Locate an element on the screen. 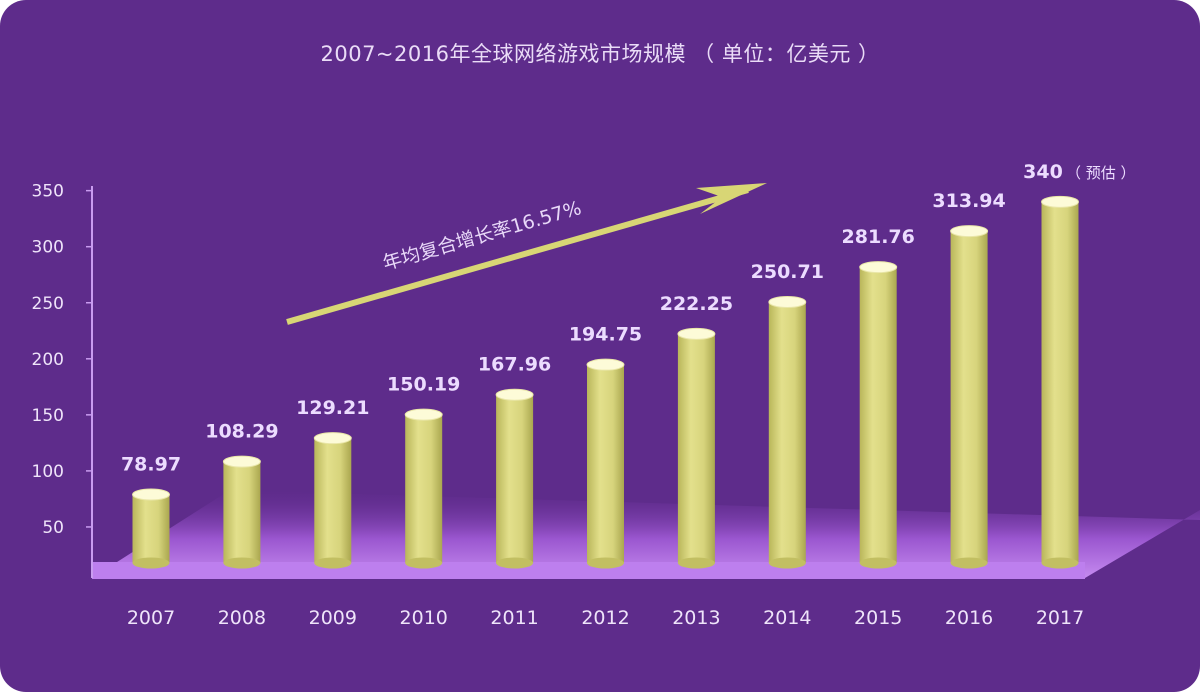 This screenshot has width=1200, height=692. x-tick-label: 2017 is located at coordinates (1060, 618).